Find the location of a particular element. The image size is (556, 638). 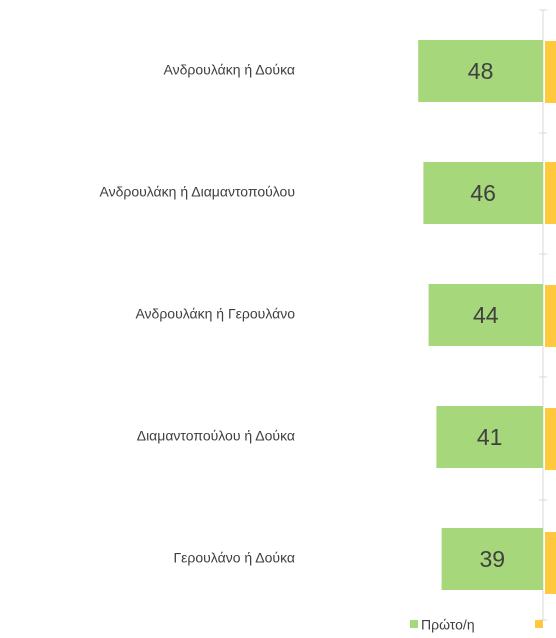

category-label: Ανδρουλάκη ή Γερουλάνο is located at coordinates (215, 314).